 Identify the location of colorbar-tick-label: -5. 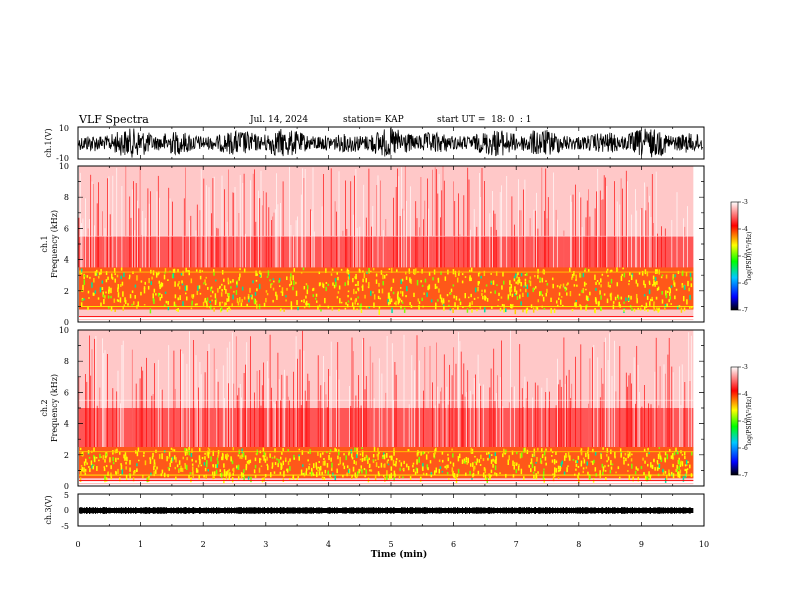
(745, 421).